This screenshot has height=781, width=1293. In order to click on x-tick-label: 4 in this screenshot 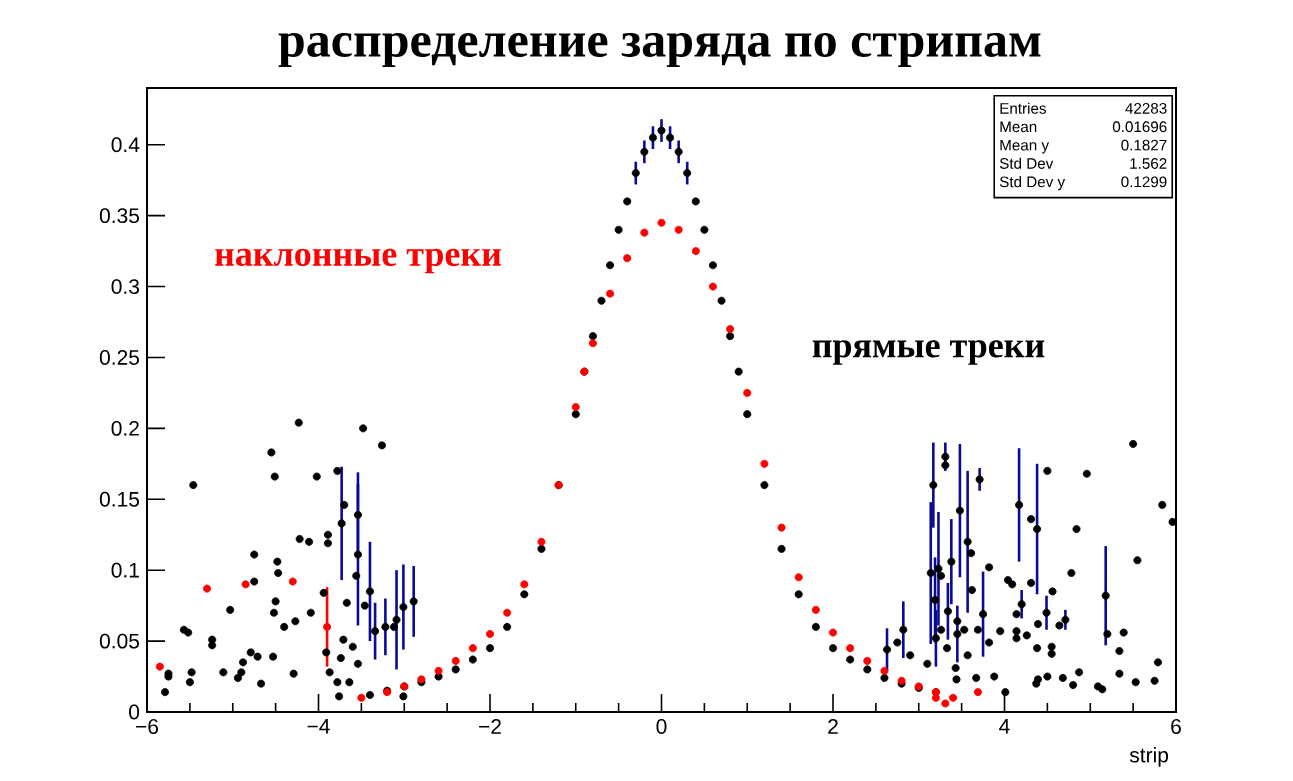, I will do `click(1004, 726)`.